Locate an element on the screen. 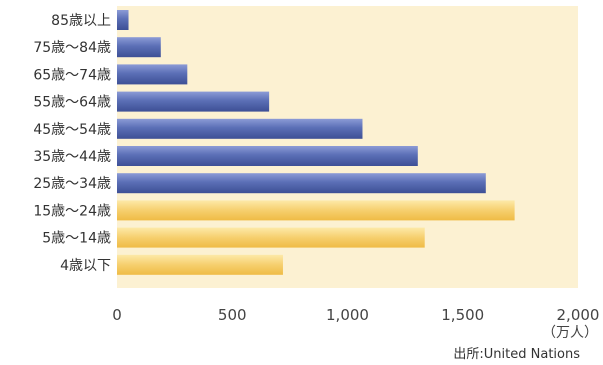  category-label-8: 5歳〜14歳 is located at coordinates (76, 239).